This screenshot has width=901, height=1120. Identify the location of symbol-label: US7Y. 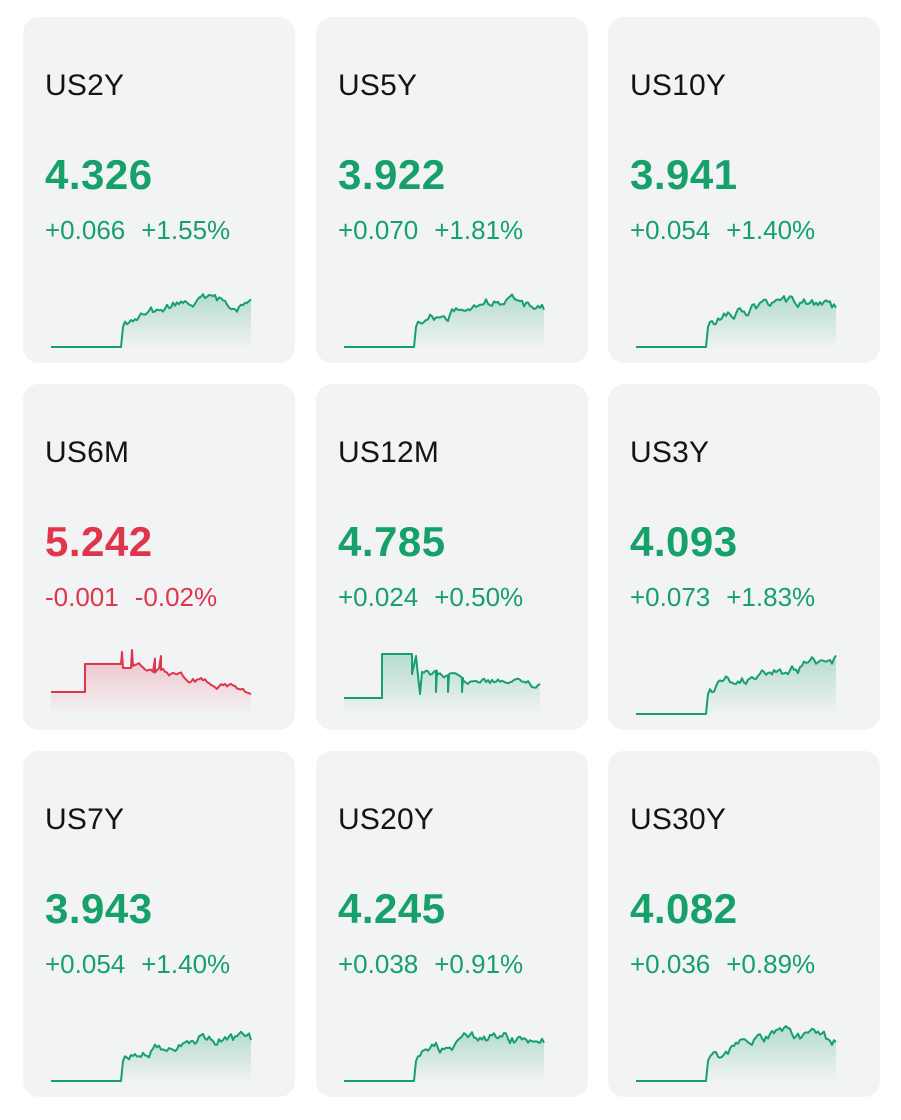
(85, 819).